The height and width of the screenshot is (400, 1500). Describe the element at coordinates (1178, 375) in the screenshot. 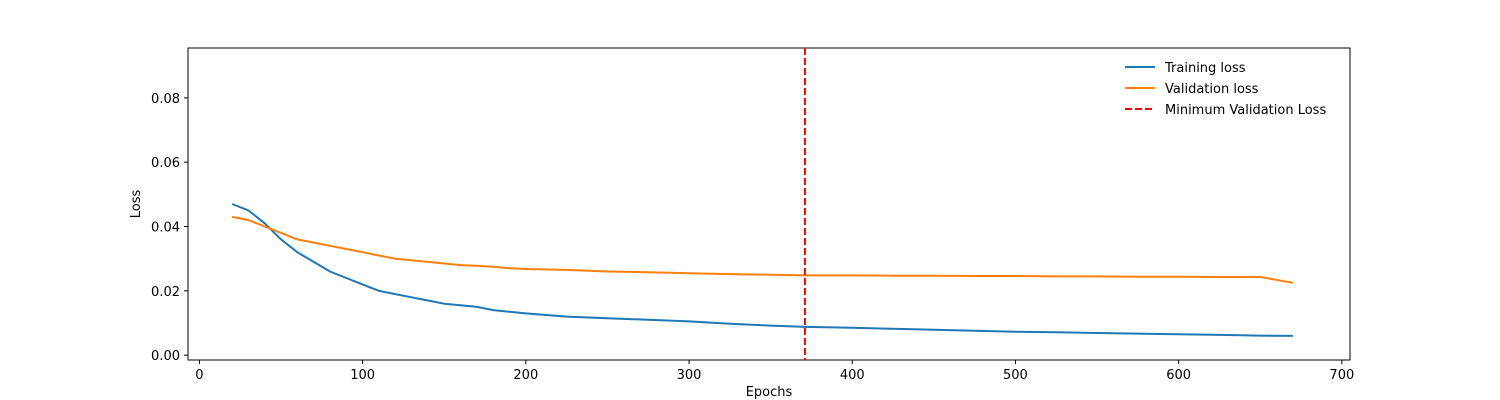

I see `x-tick-label: 600` at that location.